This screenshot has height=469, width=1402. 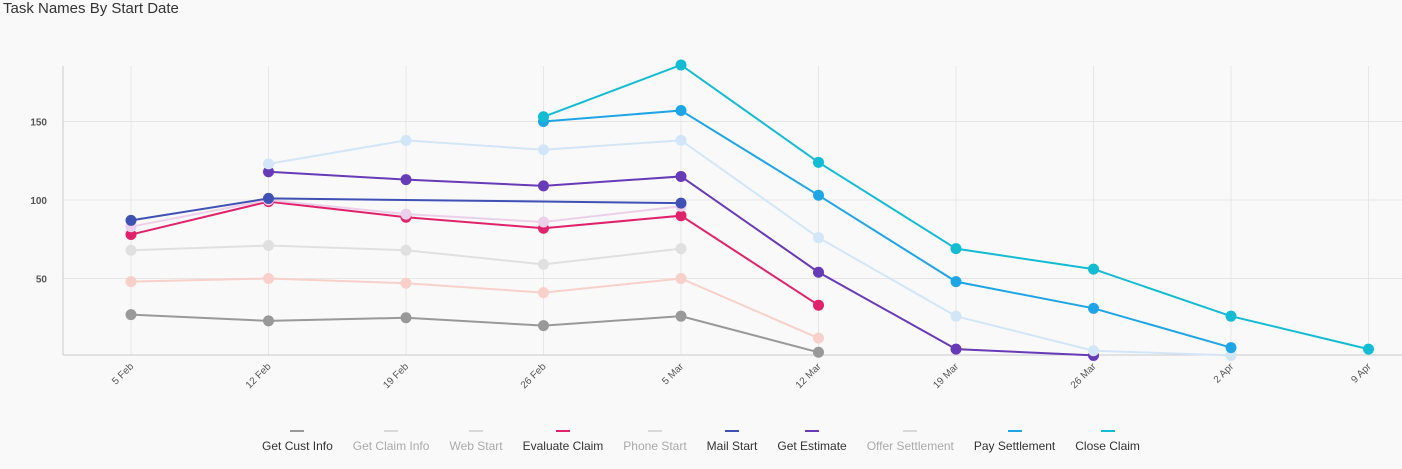 I want to click on y-tick-label: 100, so click(x=38, y=201).